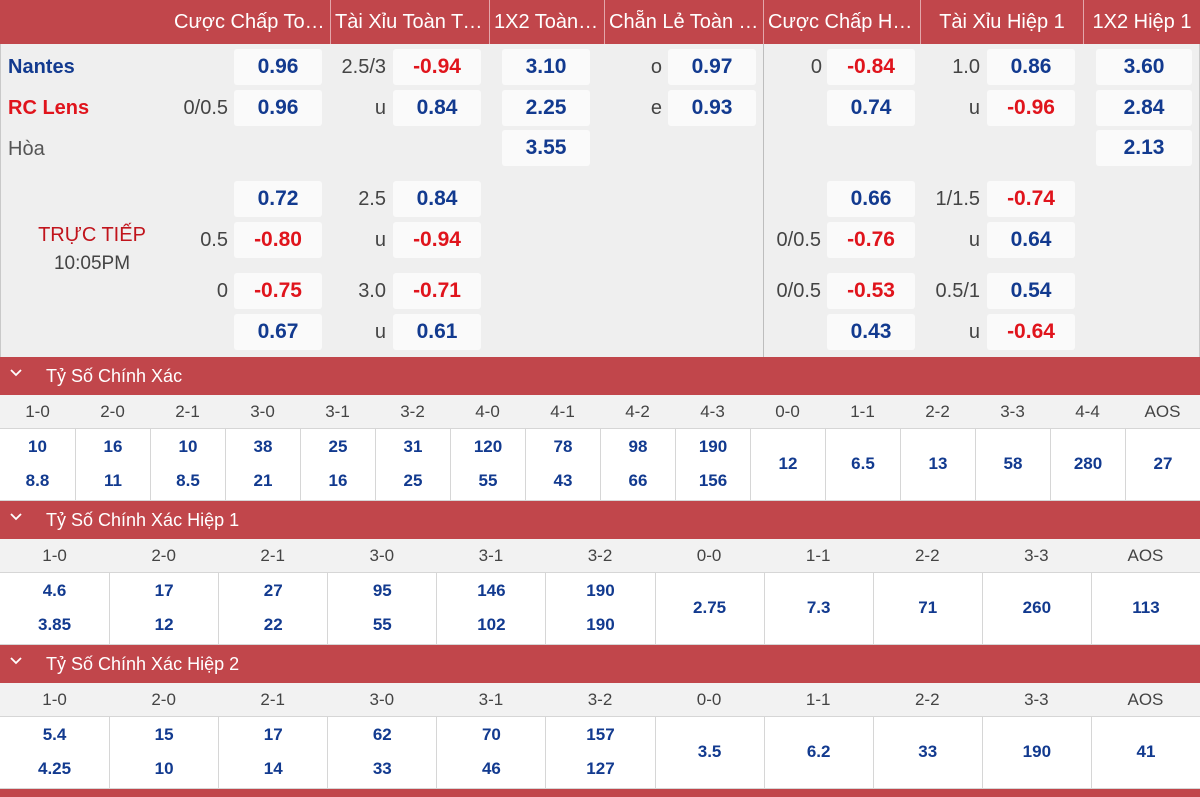 The width and height of the screenshot is (1200, 797). I want to click on score-odds: 190, so click(1037, 751).